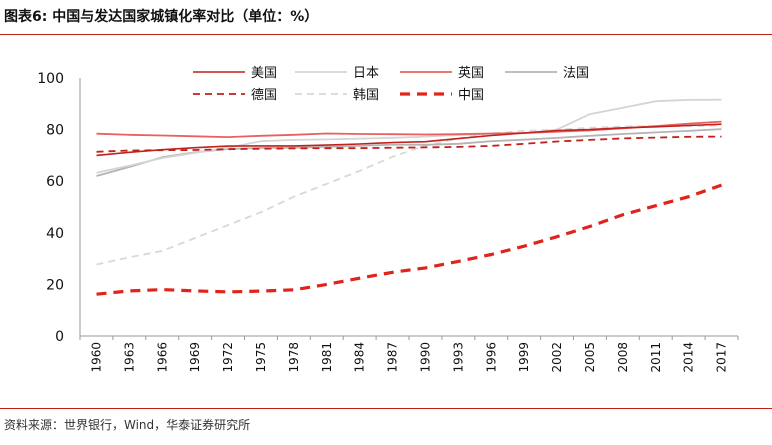 The image size is (772, 445). Describe the element at coordinates (471, 95) in the screenshot. I see `legend-label: 中国` at that location.